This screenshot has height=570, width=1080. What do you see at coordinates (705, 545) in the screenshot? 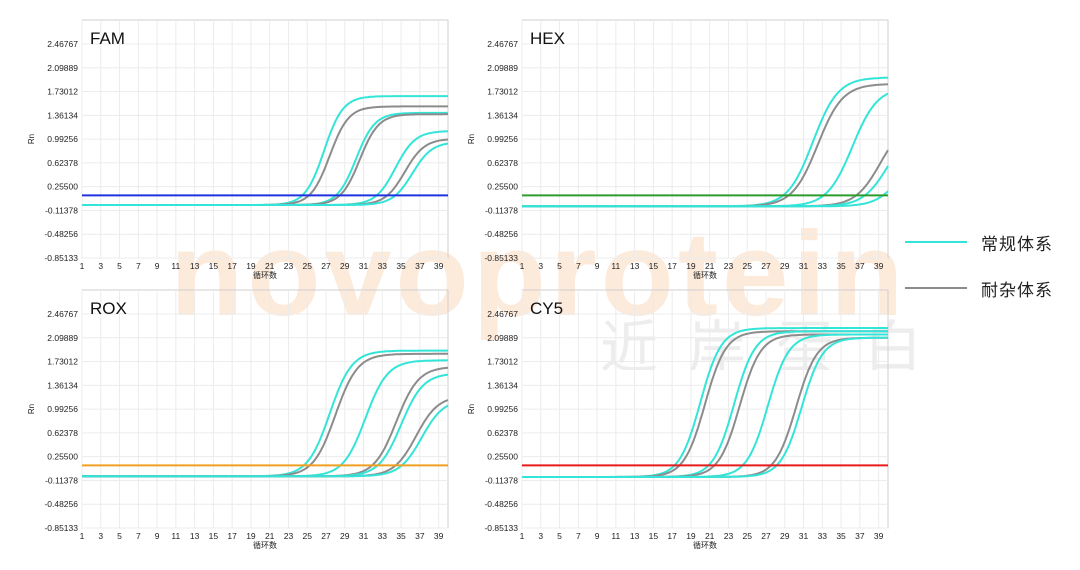
I see `x-axis-label: 循环数` at bounding box center [705, 545].